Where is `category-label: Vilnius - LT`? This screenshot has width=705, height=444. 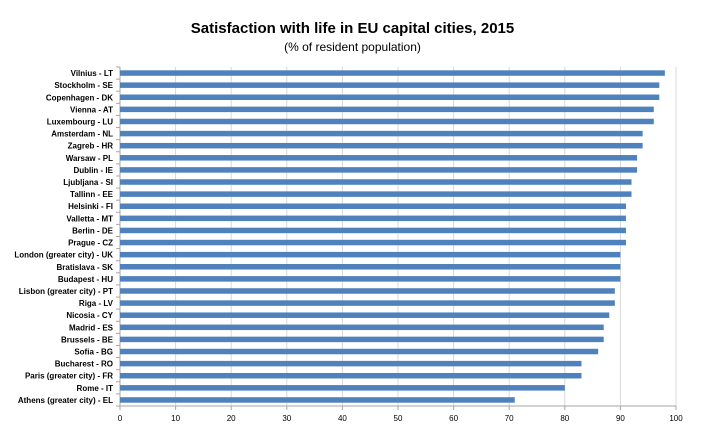
category-label: Vilnius - LT is located at coordinates (92, 73).